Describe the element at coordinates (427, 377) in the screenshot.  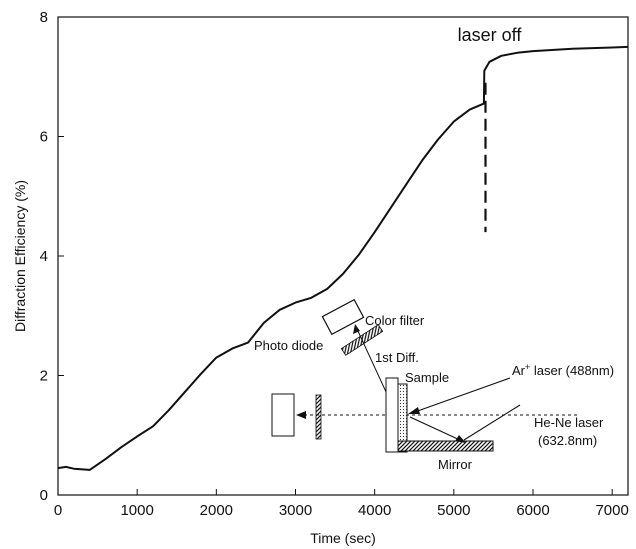
I see `sample-label: Sample` at that location.